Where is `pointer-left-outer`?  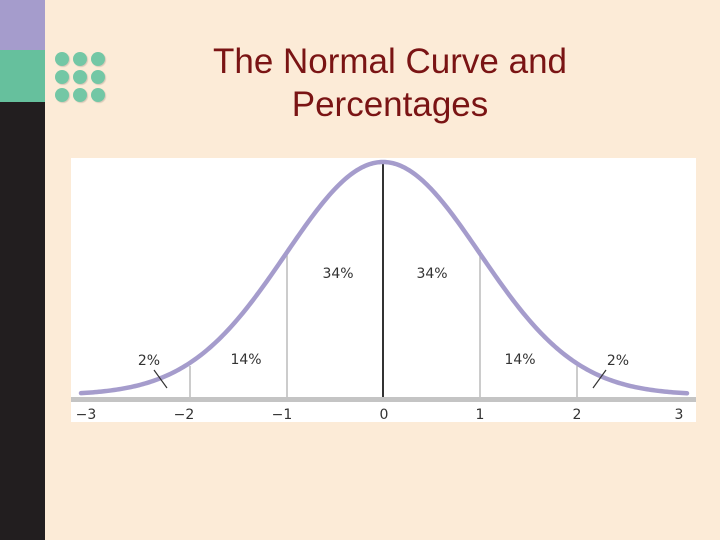 pointer-left-outer is located at coordinates (160, 379).